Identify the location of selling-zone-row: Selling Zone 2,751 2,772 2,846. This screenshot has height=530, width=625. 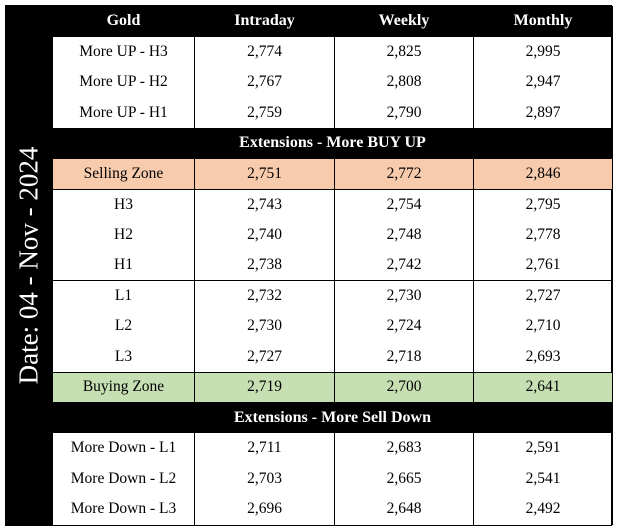
(332, 174).